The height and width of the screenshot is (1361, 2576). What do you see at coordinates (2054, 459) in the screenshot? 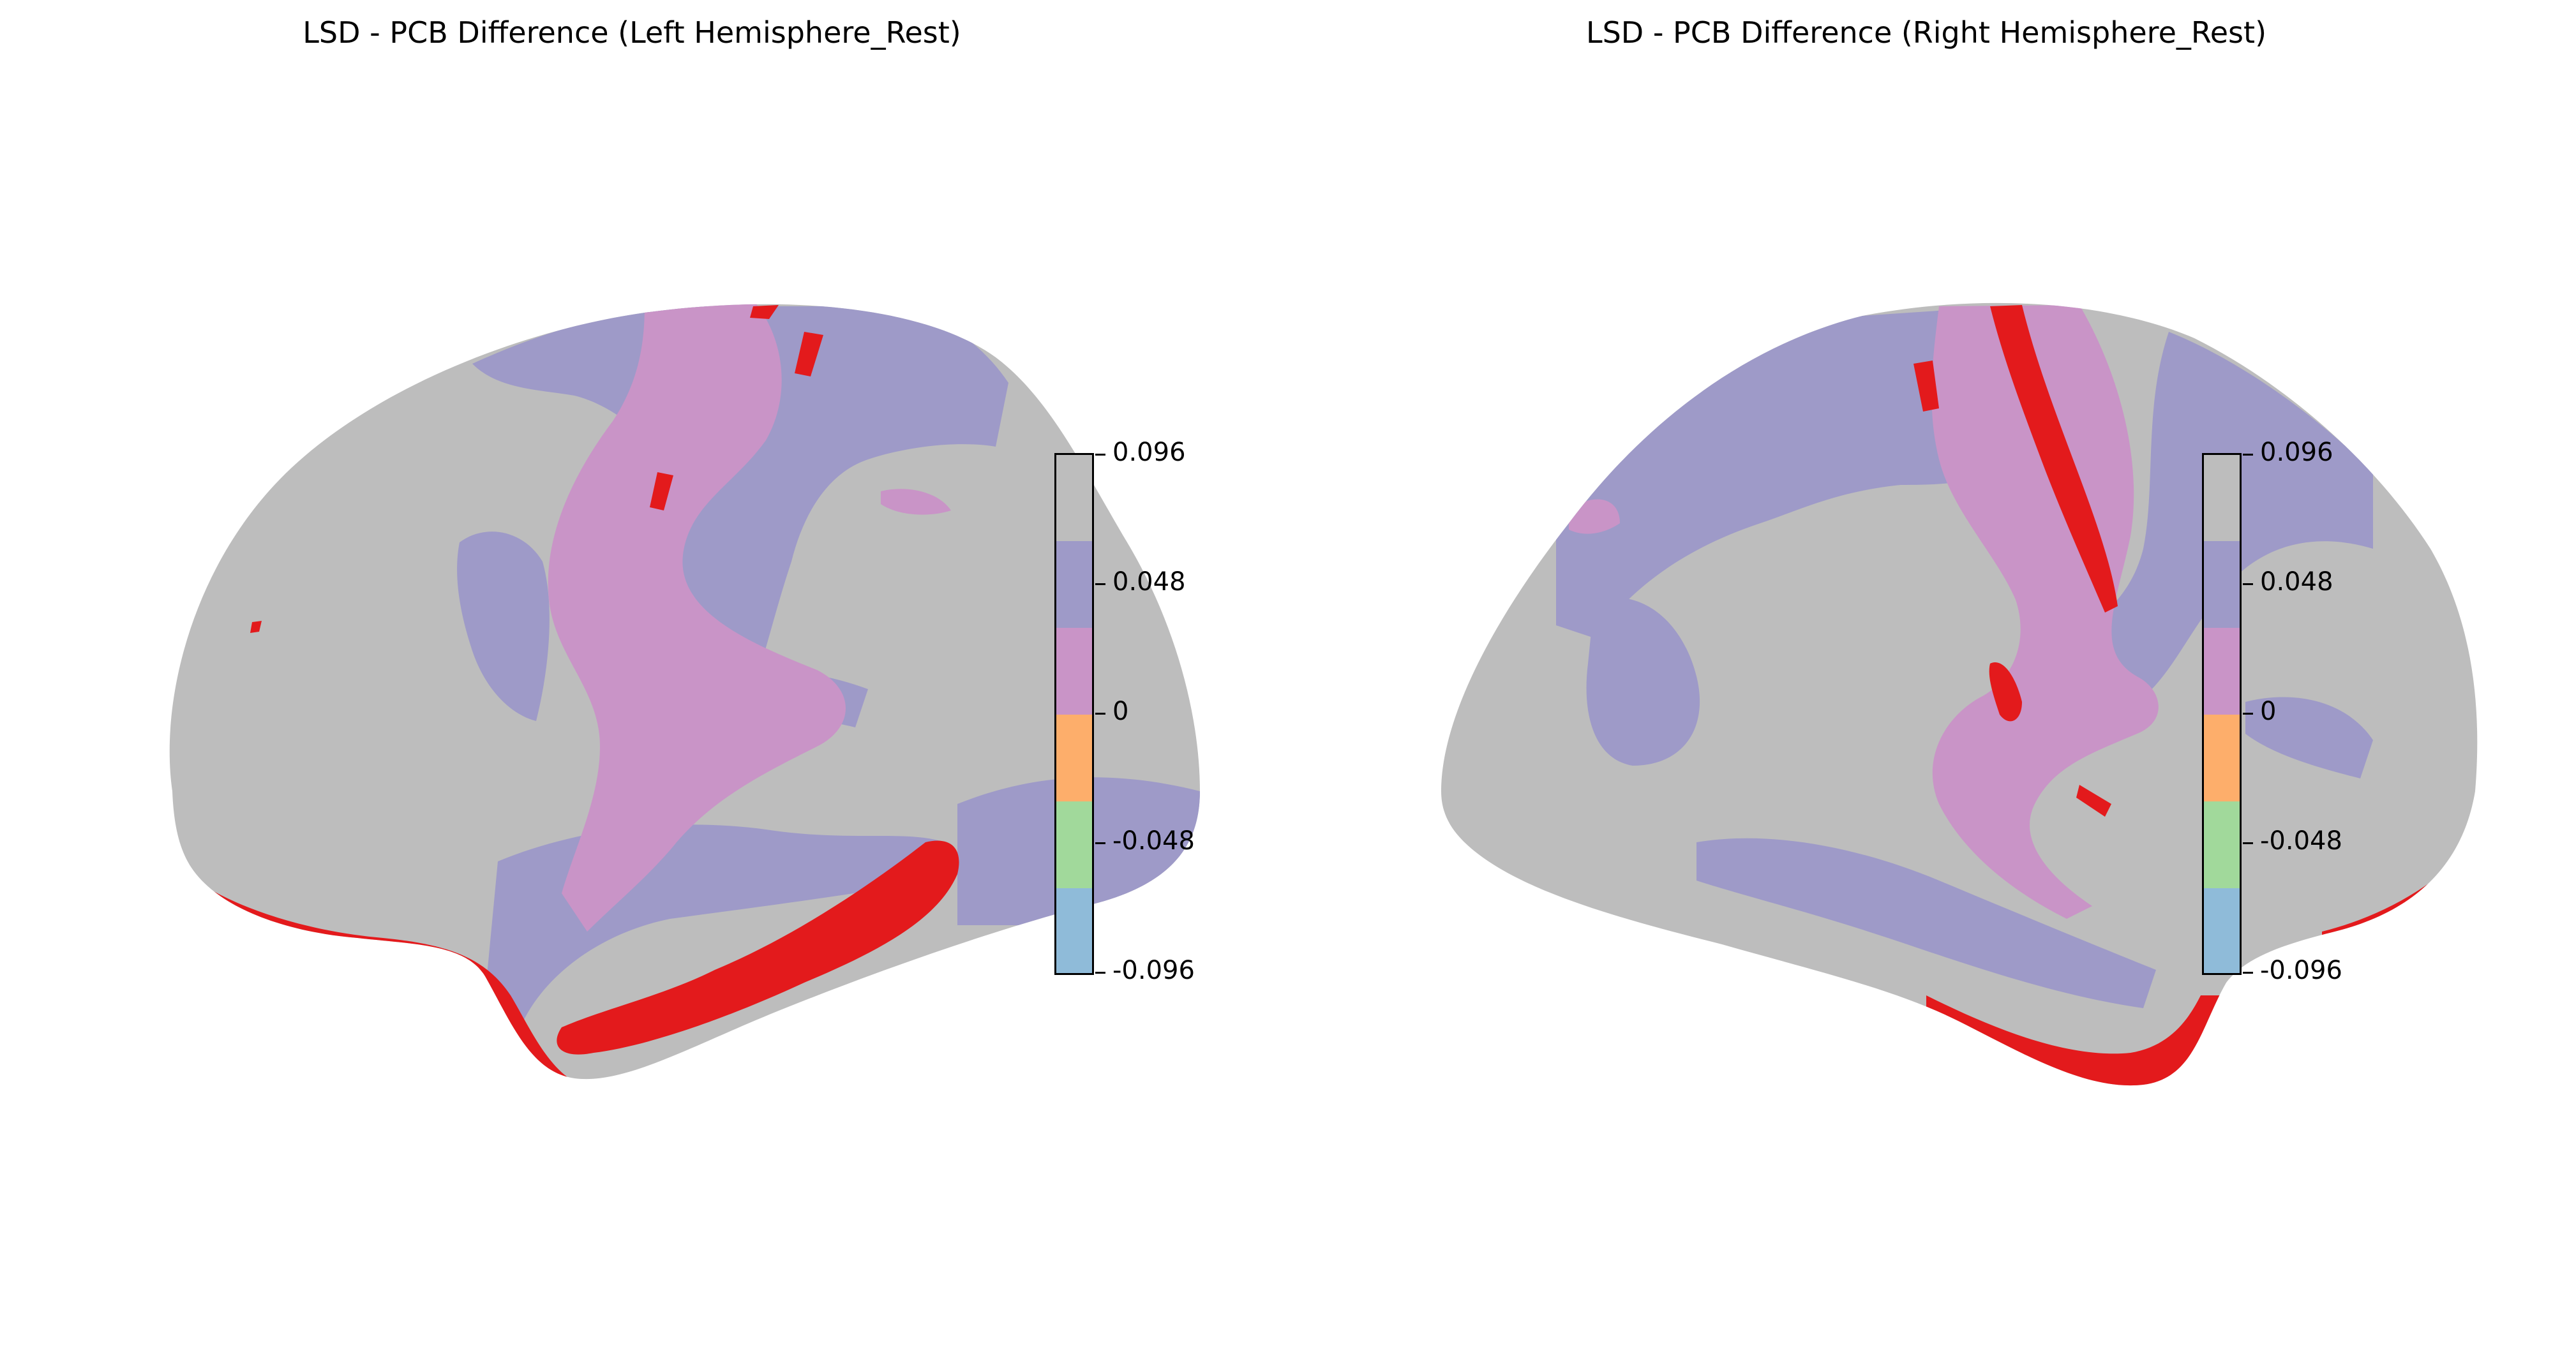
I see `right-region-red-stripe` at bounding box center [2054, 459].